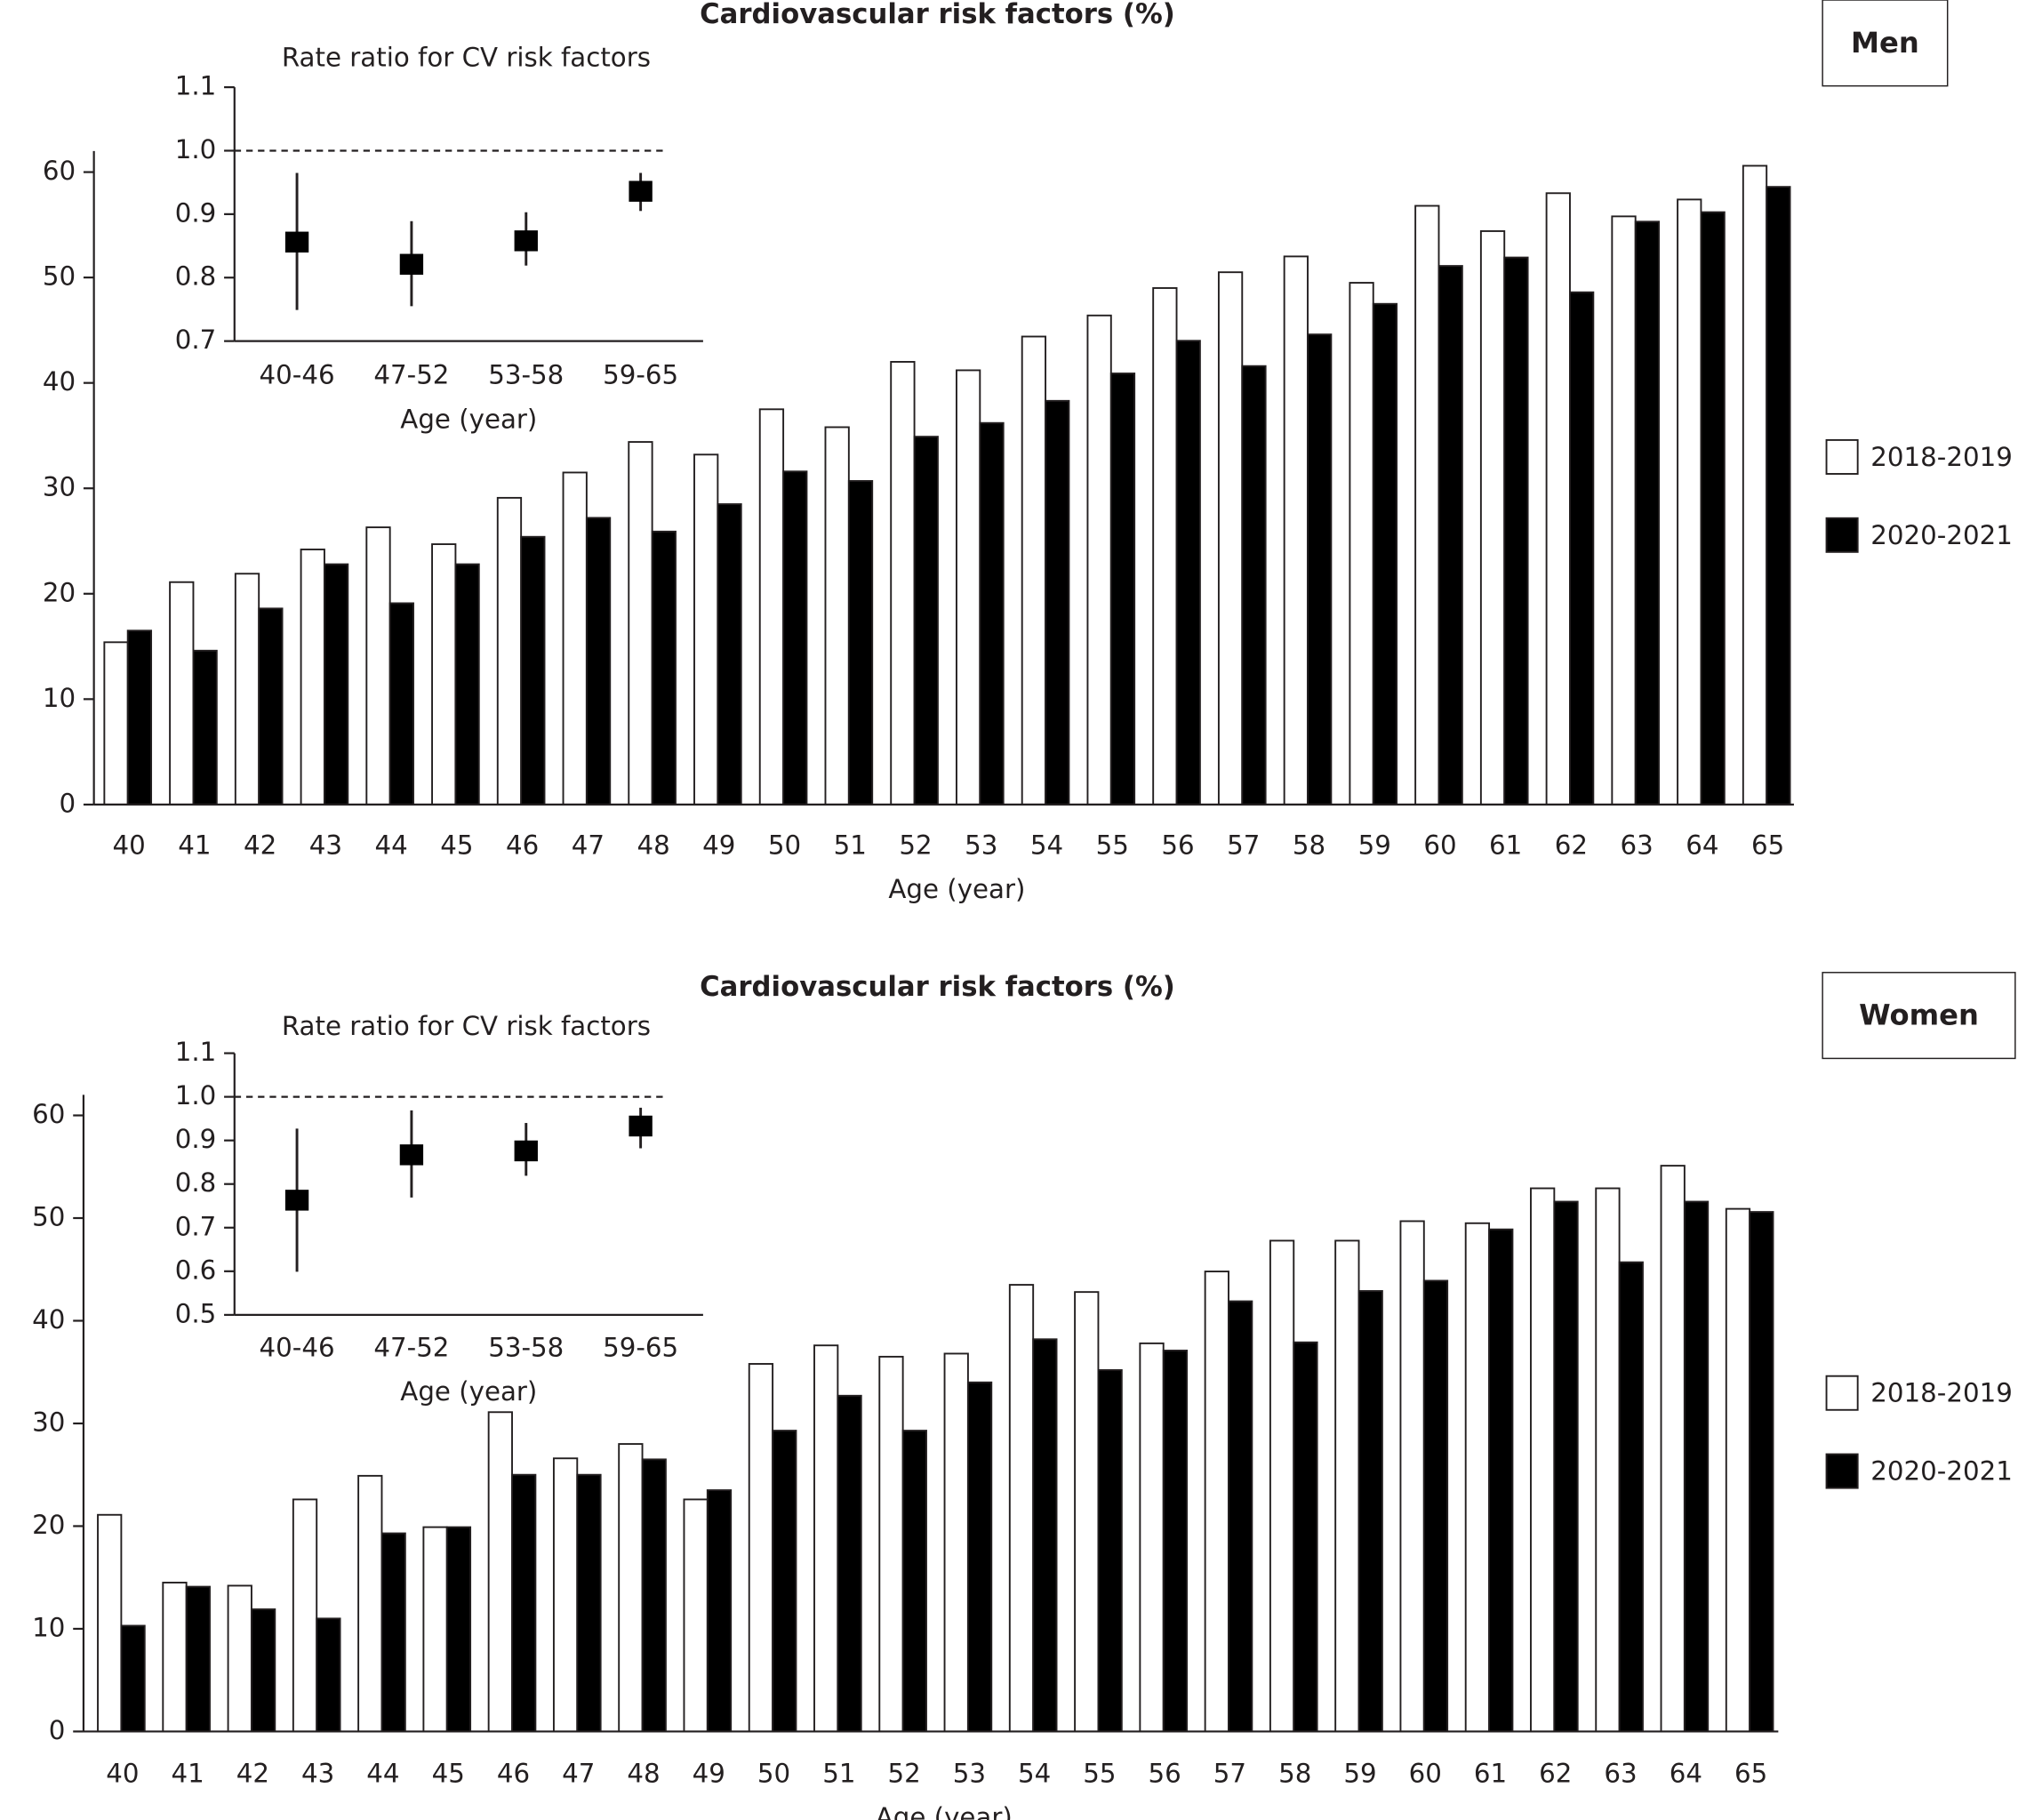 This screenshot has height=1820, width=2018. I want to click on x-tick-label: 53-58, so click(526, 1347).